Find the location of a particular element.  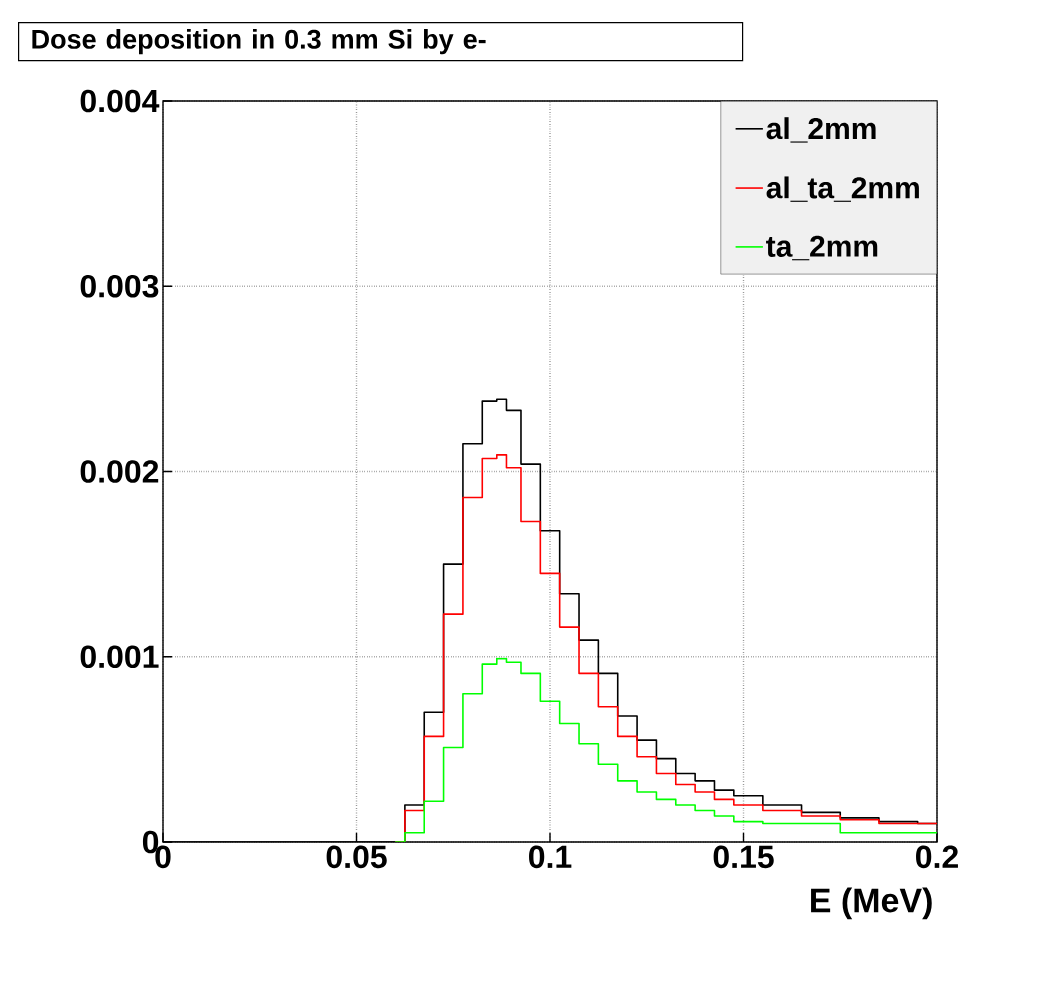

y-tick-label: 0.001 is located at coordinates (119, 657).